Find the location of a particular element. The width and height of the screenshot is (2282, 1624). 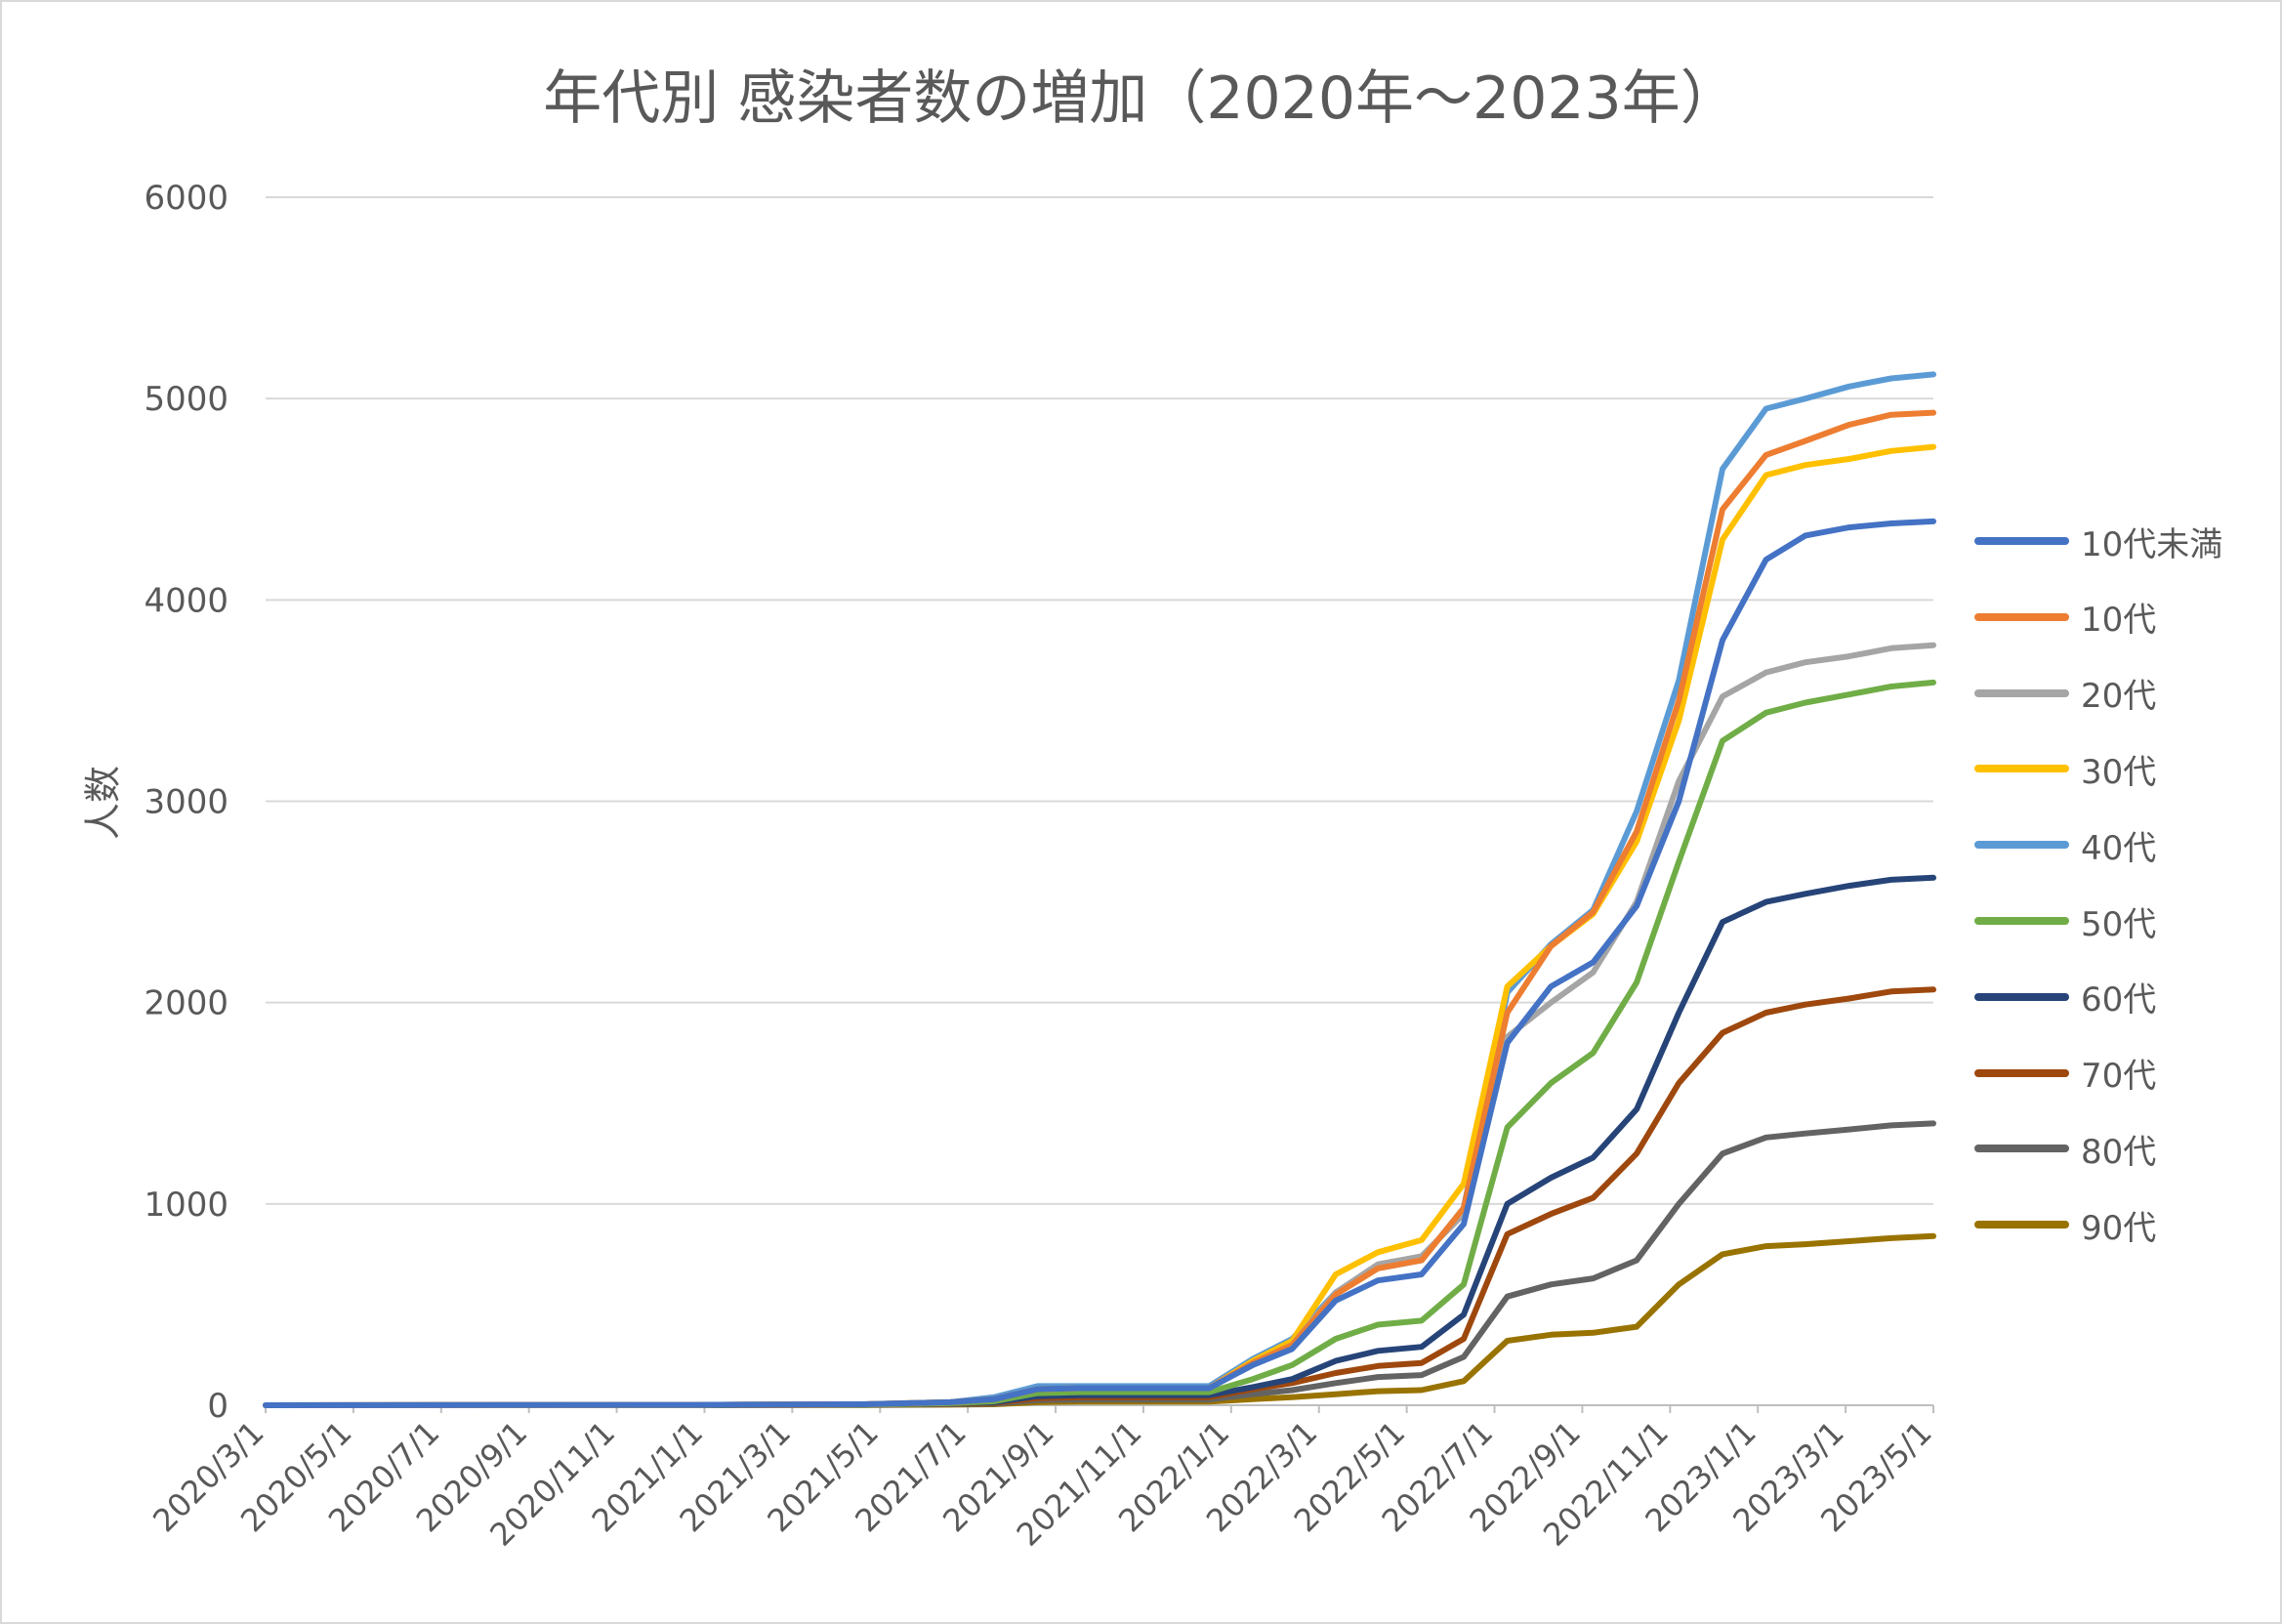

chart-title: 年代別 感染者数の増加（2020年～2023年） is located at coordinates (1141, 99).